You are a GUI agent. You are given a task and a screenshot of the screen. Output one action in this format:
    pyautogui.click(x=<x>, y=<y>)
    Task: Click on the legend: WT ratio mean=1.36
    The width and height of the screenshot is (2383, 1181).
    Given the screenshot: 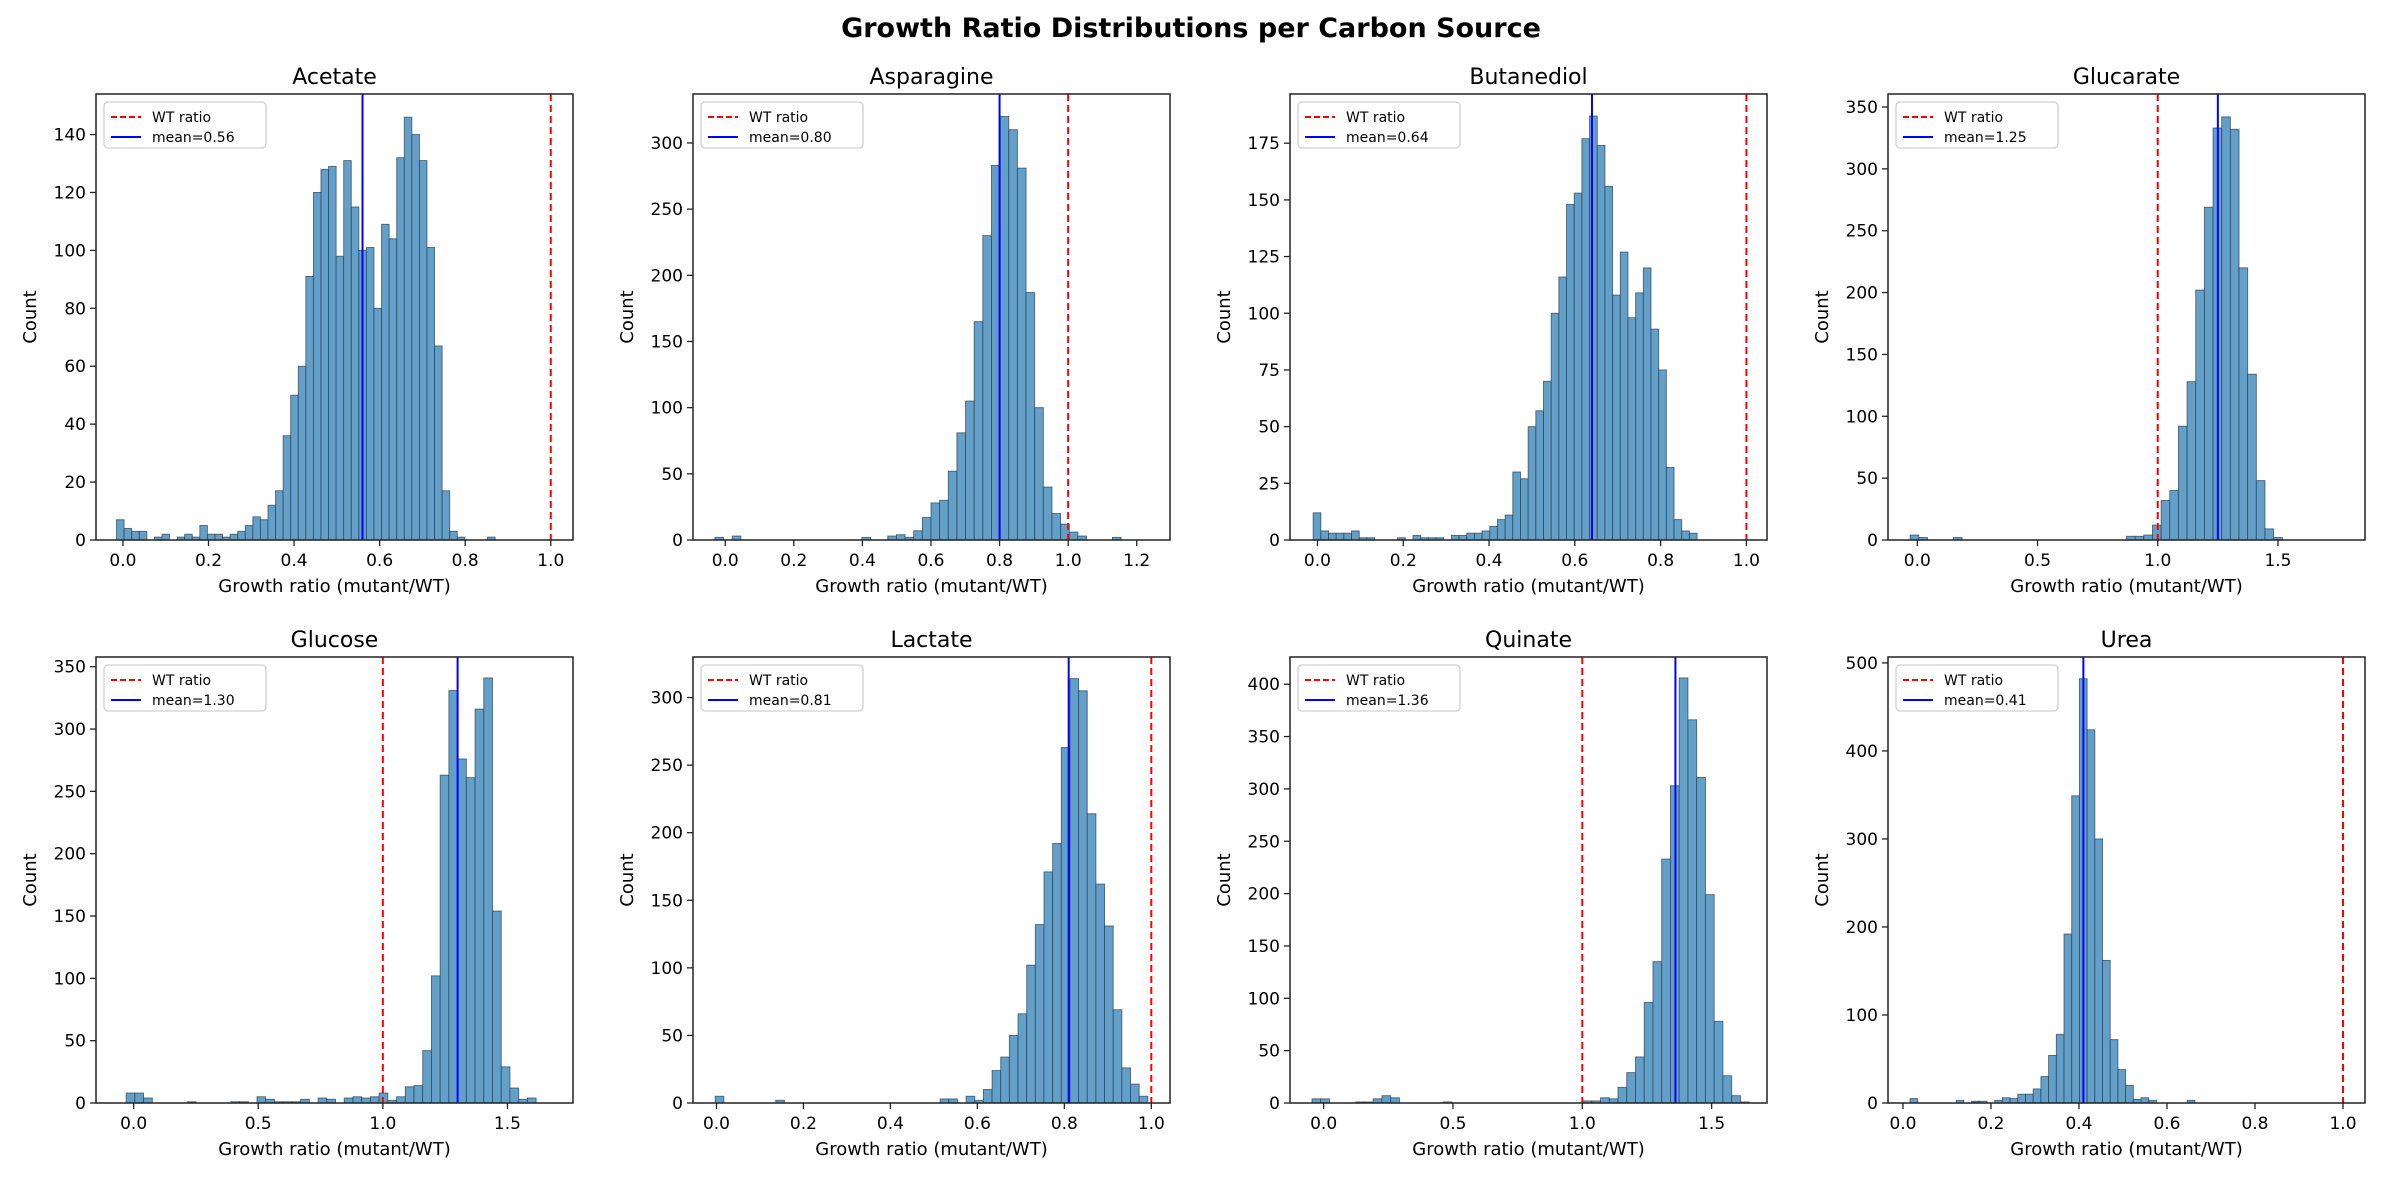 What is the action you would take?
    pyautogui.click(x=1379, y=688)
    